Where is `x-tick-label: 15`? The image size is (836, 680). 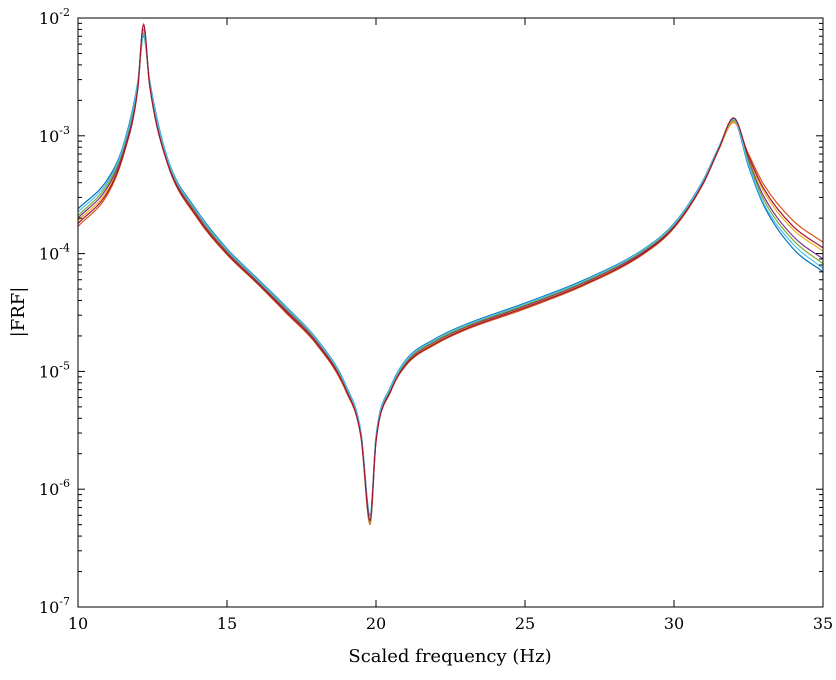 x-tick-label: 15 is located at coordinates (227, 623).